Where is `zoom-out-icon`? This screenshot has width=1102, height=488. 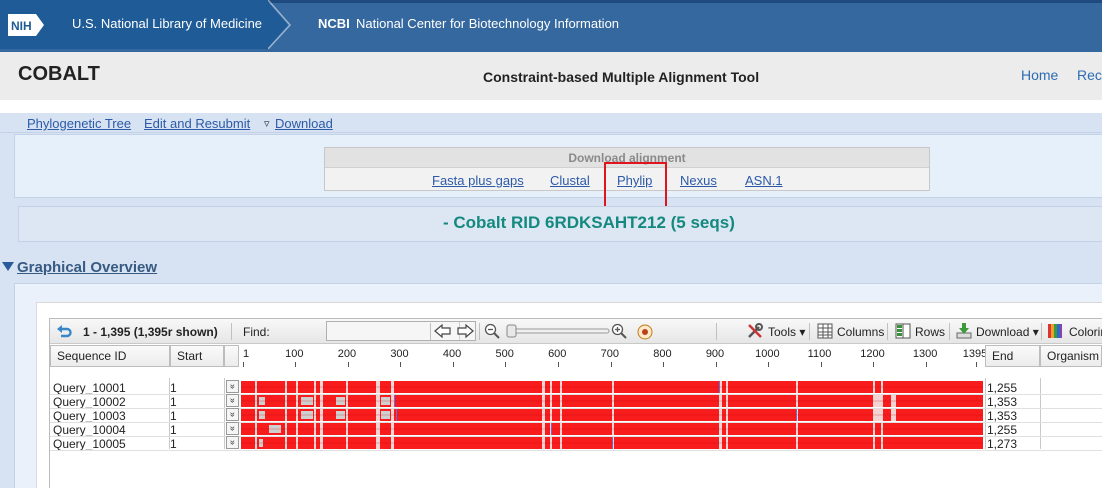
zoom-out-icon is located at coordinates (492, 331).